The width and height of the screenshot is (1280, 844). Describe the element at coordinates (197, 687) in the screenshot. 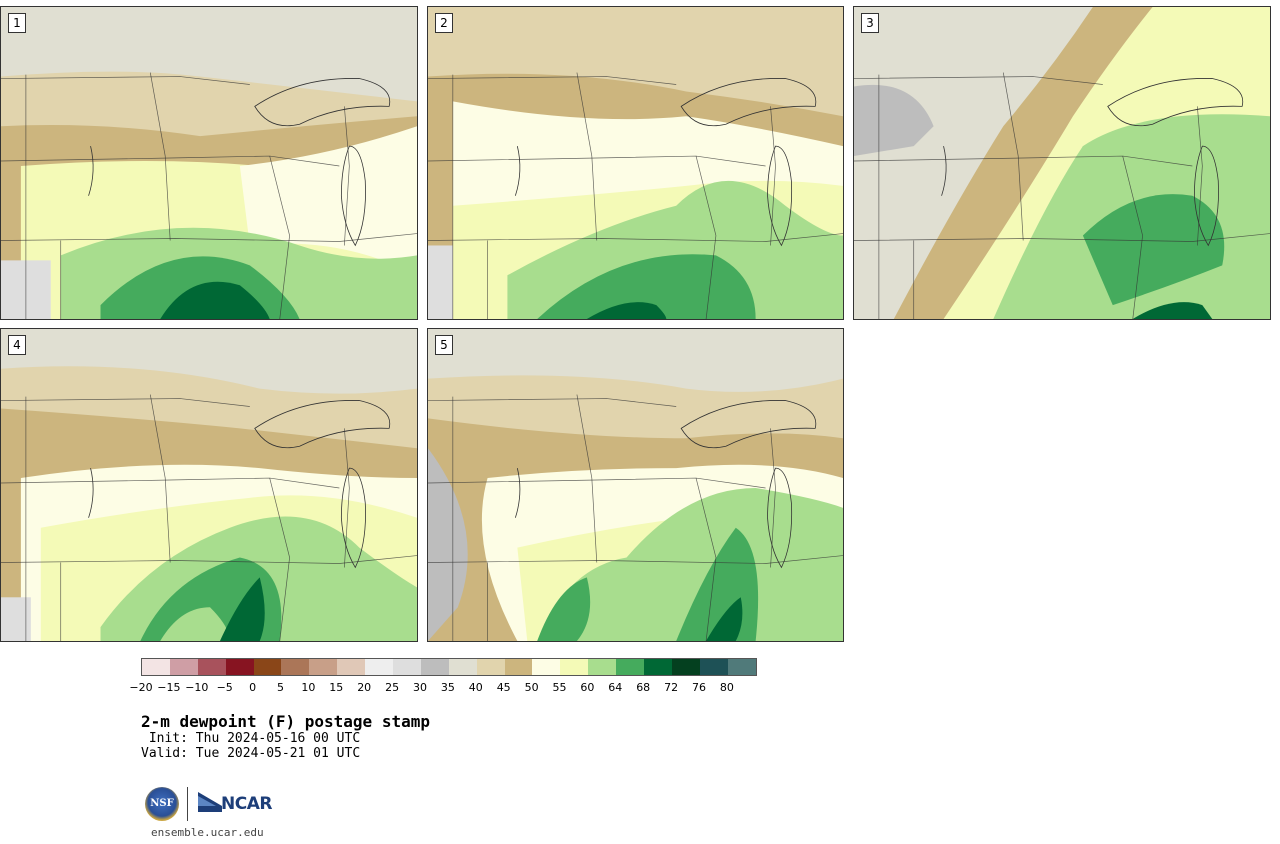

I see `colorbar-tick: −10` at that location.